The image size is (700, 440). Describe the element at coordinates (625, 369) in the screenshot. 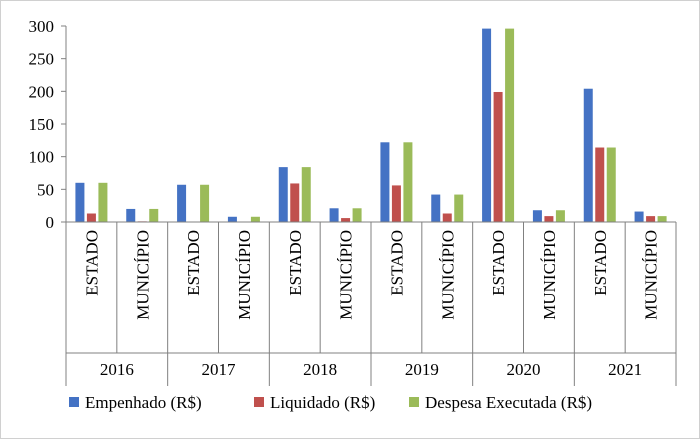

I see `year-label: 2021` at that location.